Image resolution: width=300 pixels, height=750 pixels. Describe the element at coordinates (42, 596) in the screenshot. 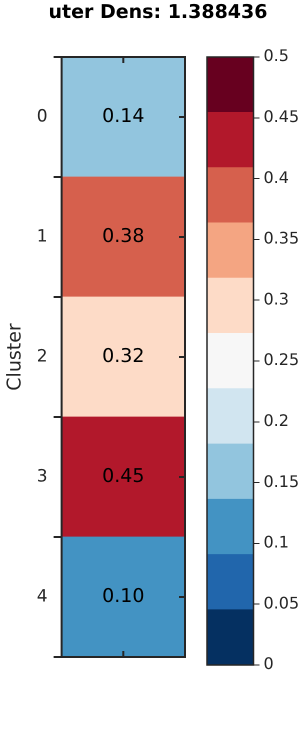

I see `y-tick-label: 4` at that location.